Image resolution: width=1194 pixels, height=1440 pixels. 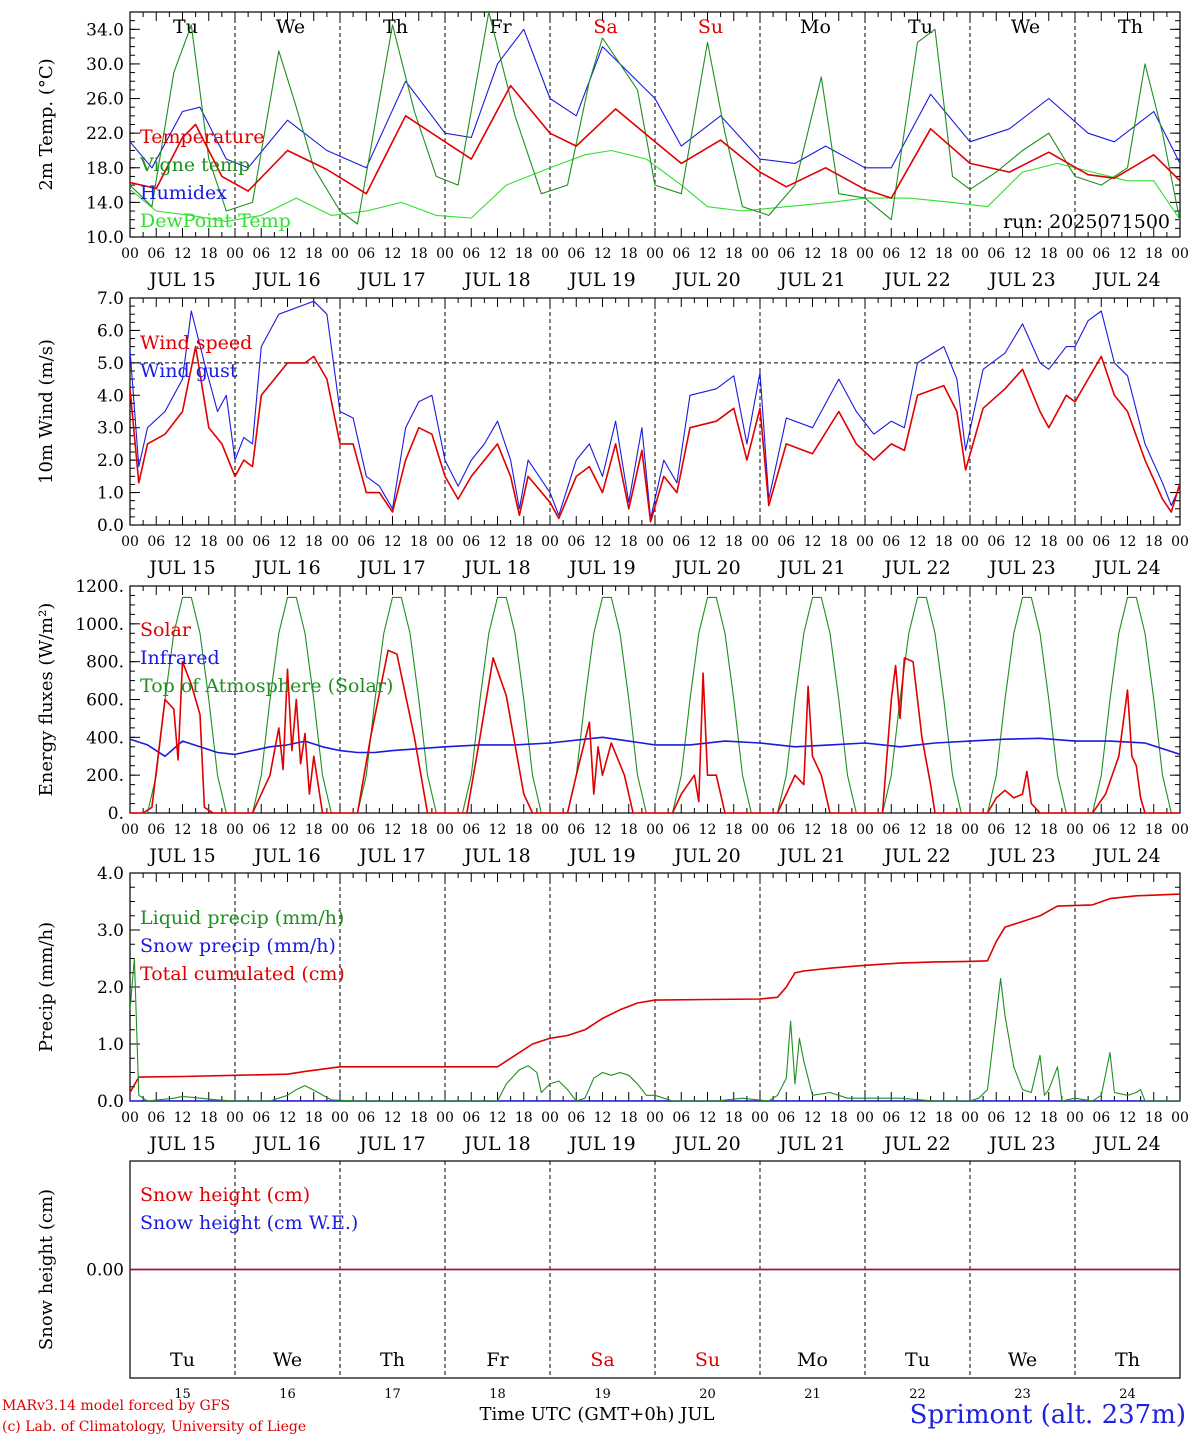 What do you see at coordinates (105, 701) in the screenshot?
I see `y-tick-label: 600.` at bounding box center [105, 701].